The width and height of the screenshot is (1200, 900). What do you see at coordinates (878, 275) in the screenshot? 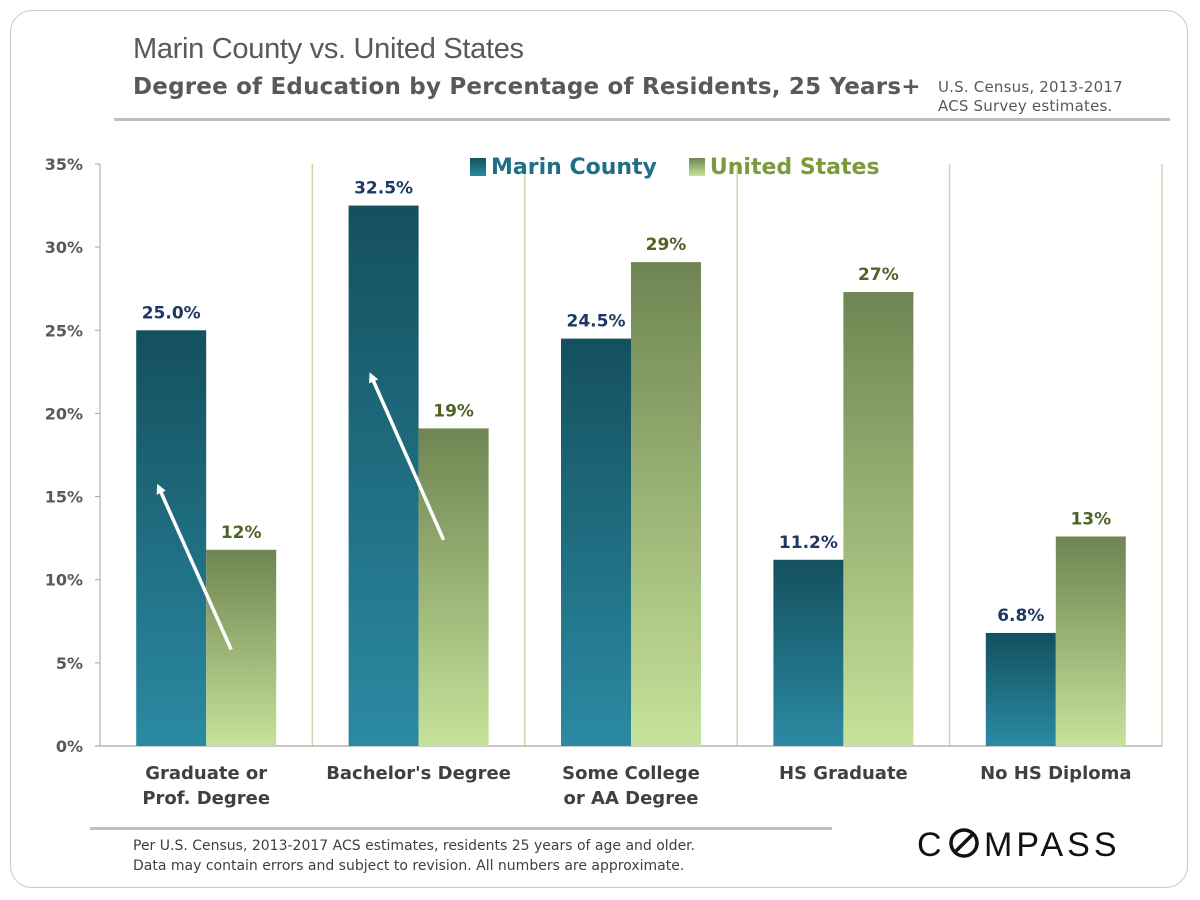
I see `data-label-united-states: 27%` at bounding box center [878, 275].